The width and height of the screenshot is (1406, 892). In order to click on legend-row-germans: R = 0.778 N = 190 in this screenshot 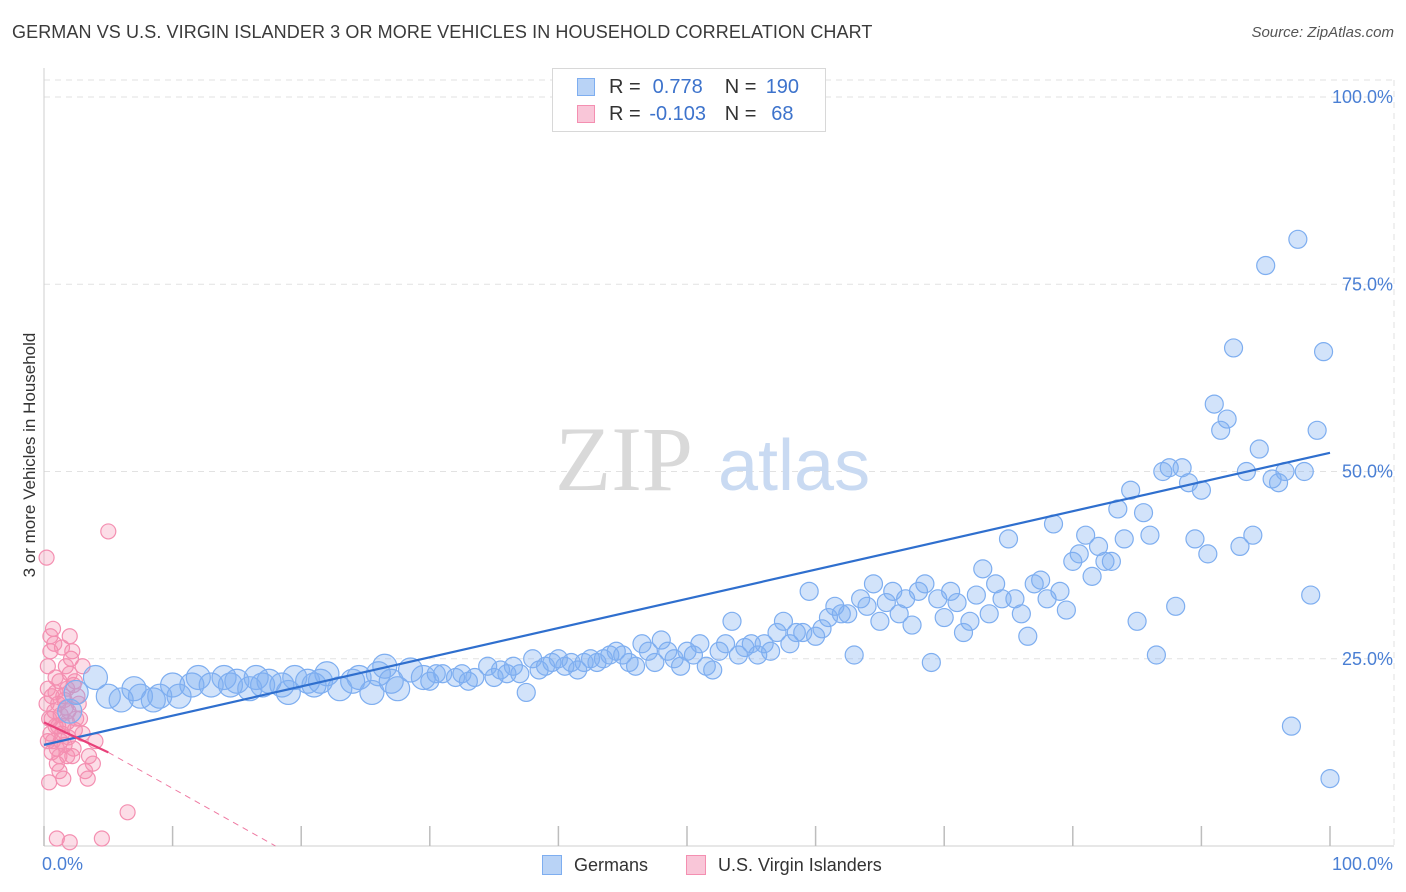, I will do `click(692, 87)`.